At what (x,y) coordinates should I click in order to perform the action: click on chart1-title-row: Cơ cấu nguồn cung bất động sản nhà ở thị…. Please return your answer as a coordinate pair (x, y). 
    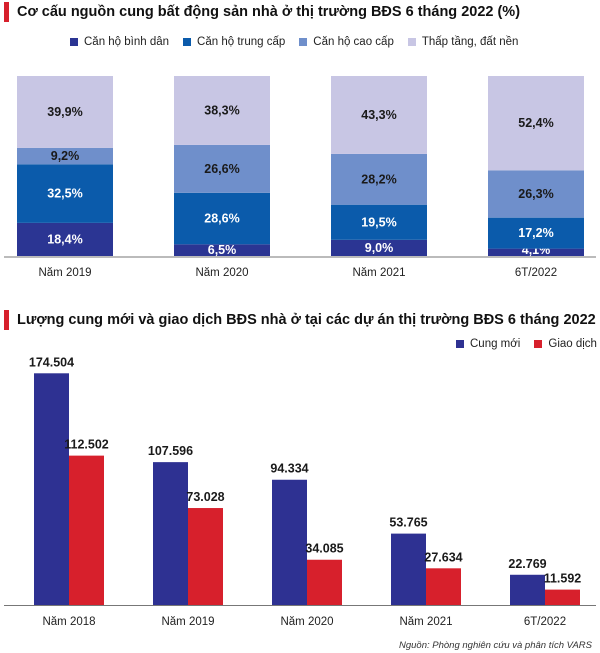
    Looking at the image, I should click on (262, 12).